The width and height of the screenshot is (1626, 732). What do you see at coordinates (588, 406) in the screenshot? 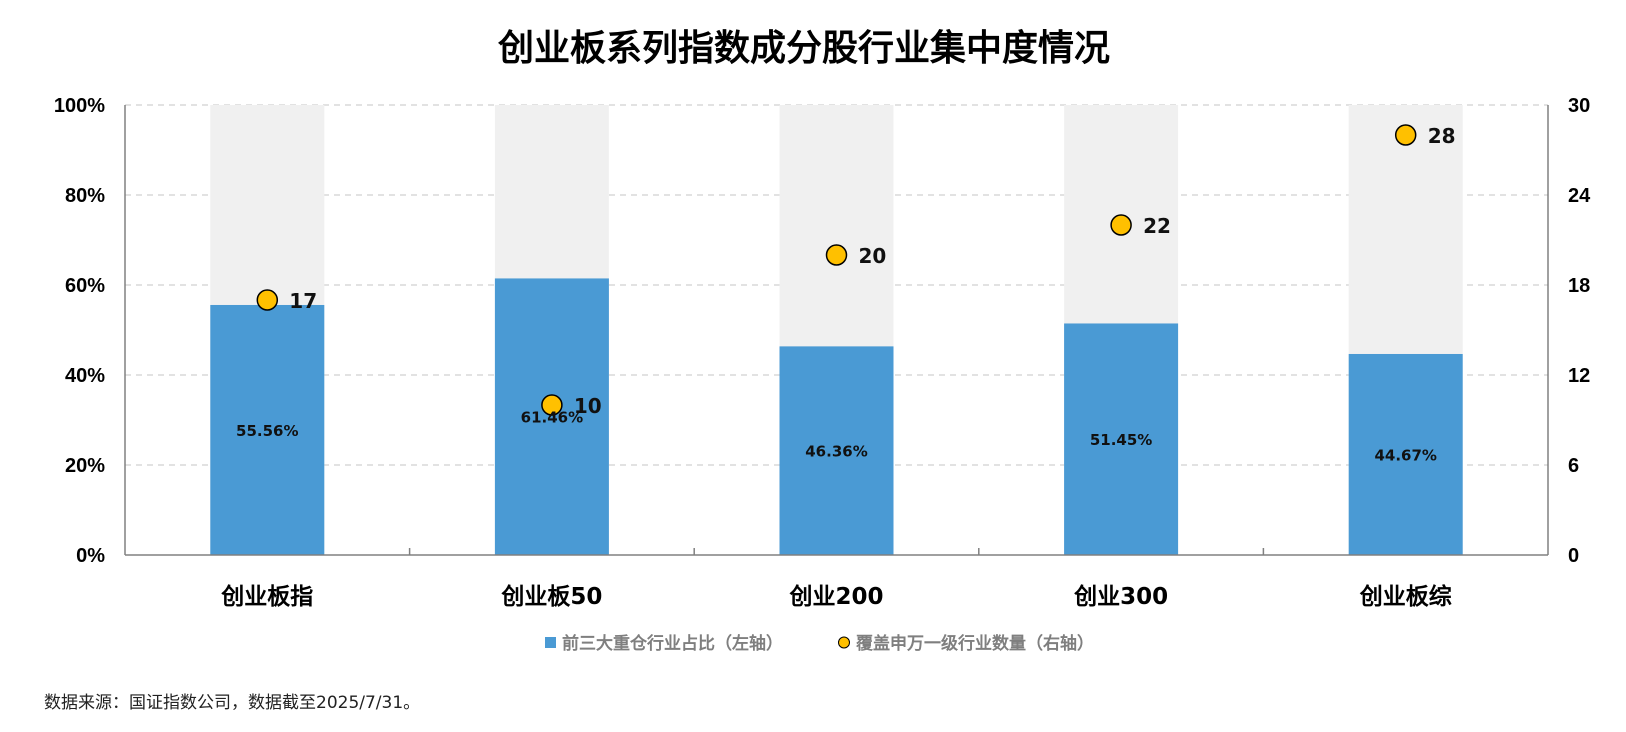
I see `marker-value-label: 10` at bounding box center [588, 406].